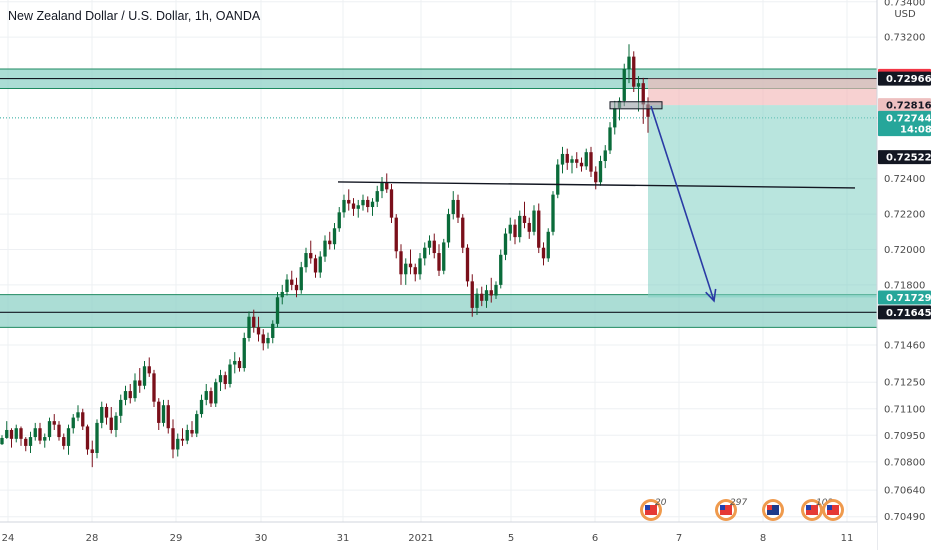  I want to click on economic-event-icon: 20, so click(653, 509).